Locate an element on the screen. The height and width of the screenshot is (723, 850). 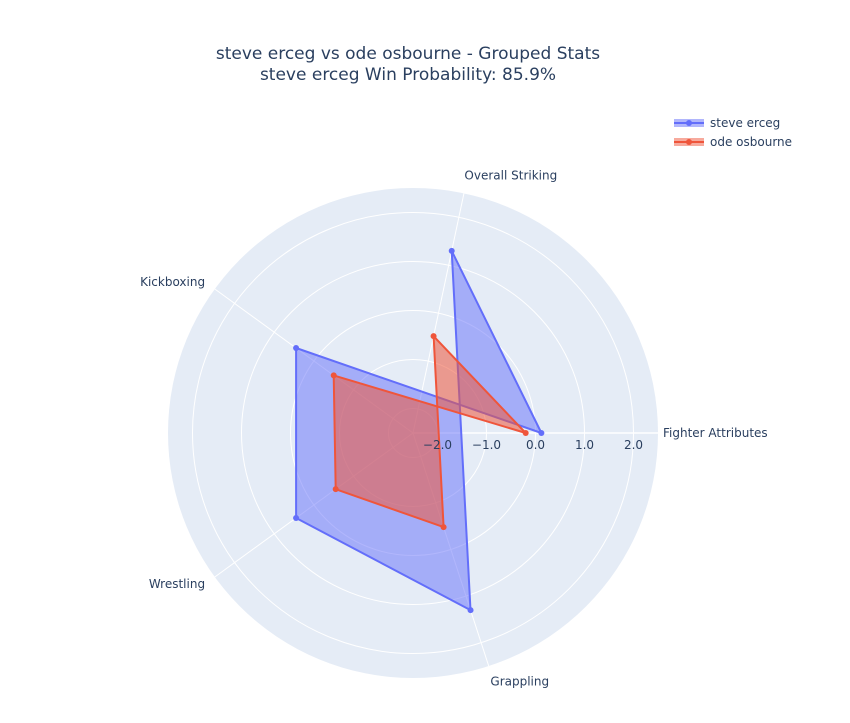
angular-axis-label: Fighter Attributes is located at coordinates (715, 433).